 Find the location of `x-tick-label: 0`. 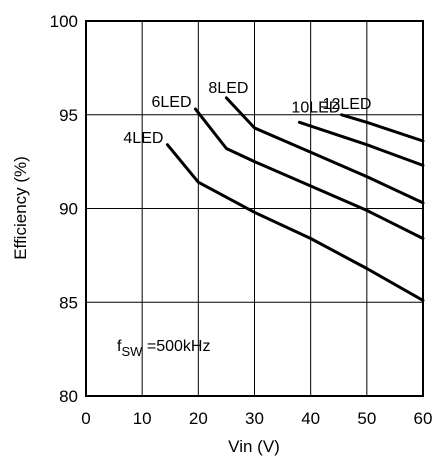

x-tick-label: 0 is located at coordinates (85, 418).